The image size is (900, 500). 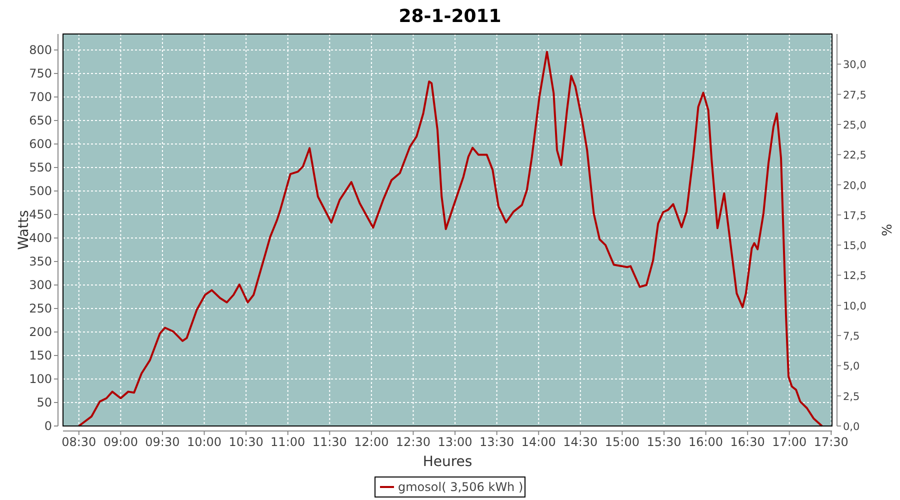 I want to click on y-tick-label: 400, so click(x=40, y=237).